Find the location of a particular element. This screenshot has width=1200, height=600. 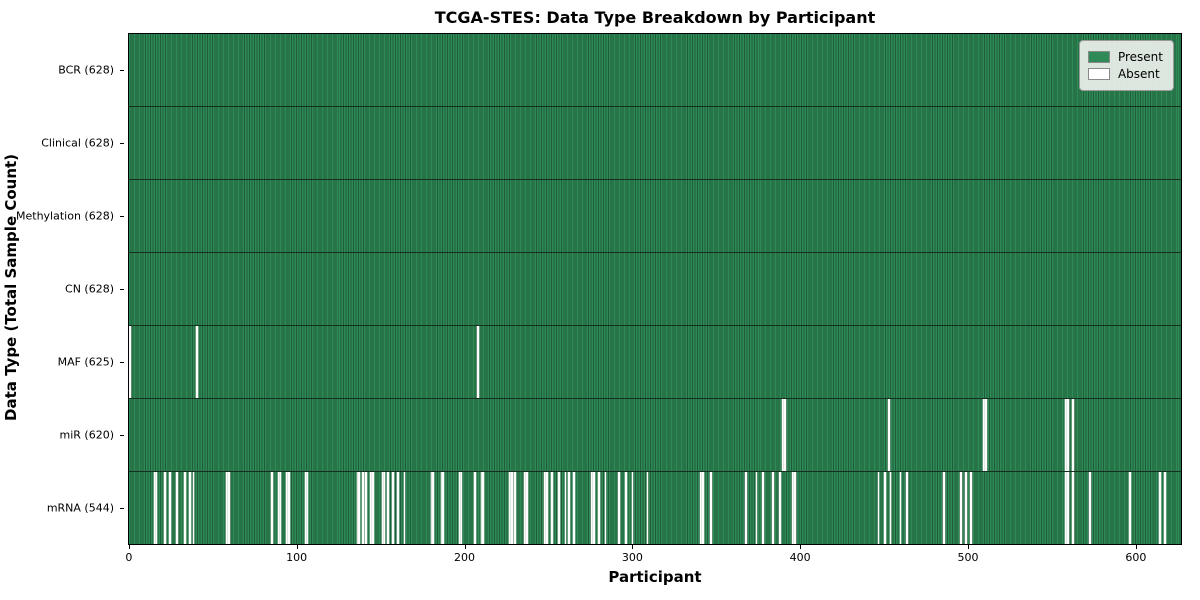

heatmap-row-maf is located at coordinates (655, 362).